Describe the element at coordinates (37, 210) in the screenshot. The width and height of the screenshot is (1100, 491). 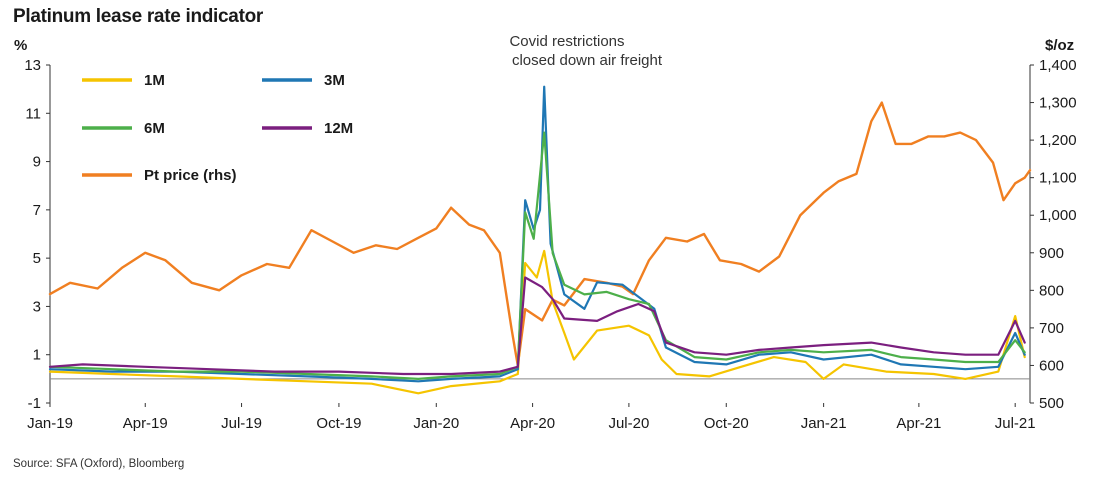
I see `left-tick-label: 7` at that location.